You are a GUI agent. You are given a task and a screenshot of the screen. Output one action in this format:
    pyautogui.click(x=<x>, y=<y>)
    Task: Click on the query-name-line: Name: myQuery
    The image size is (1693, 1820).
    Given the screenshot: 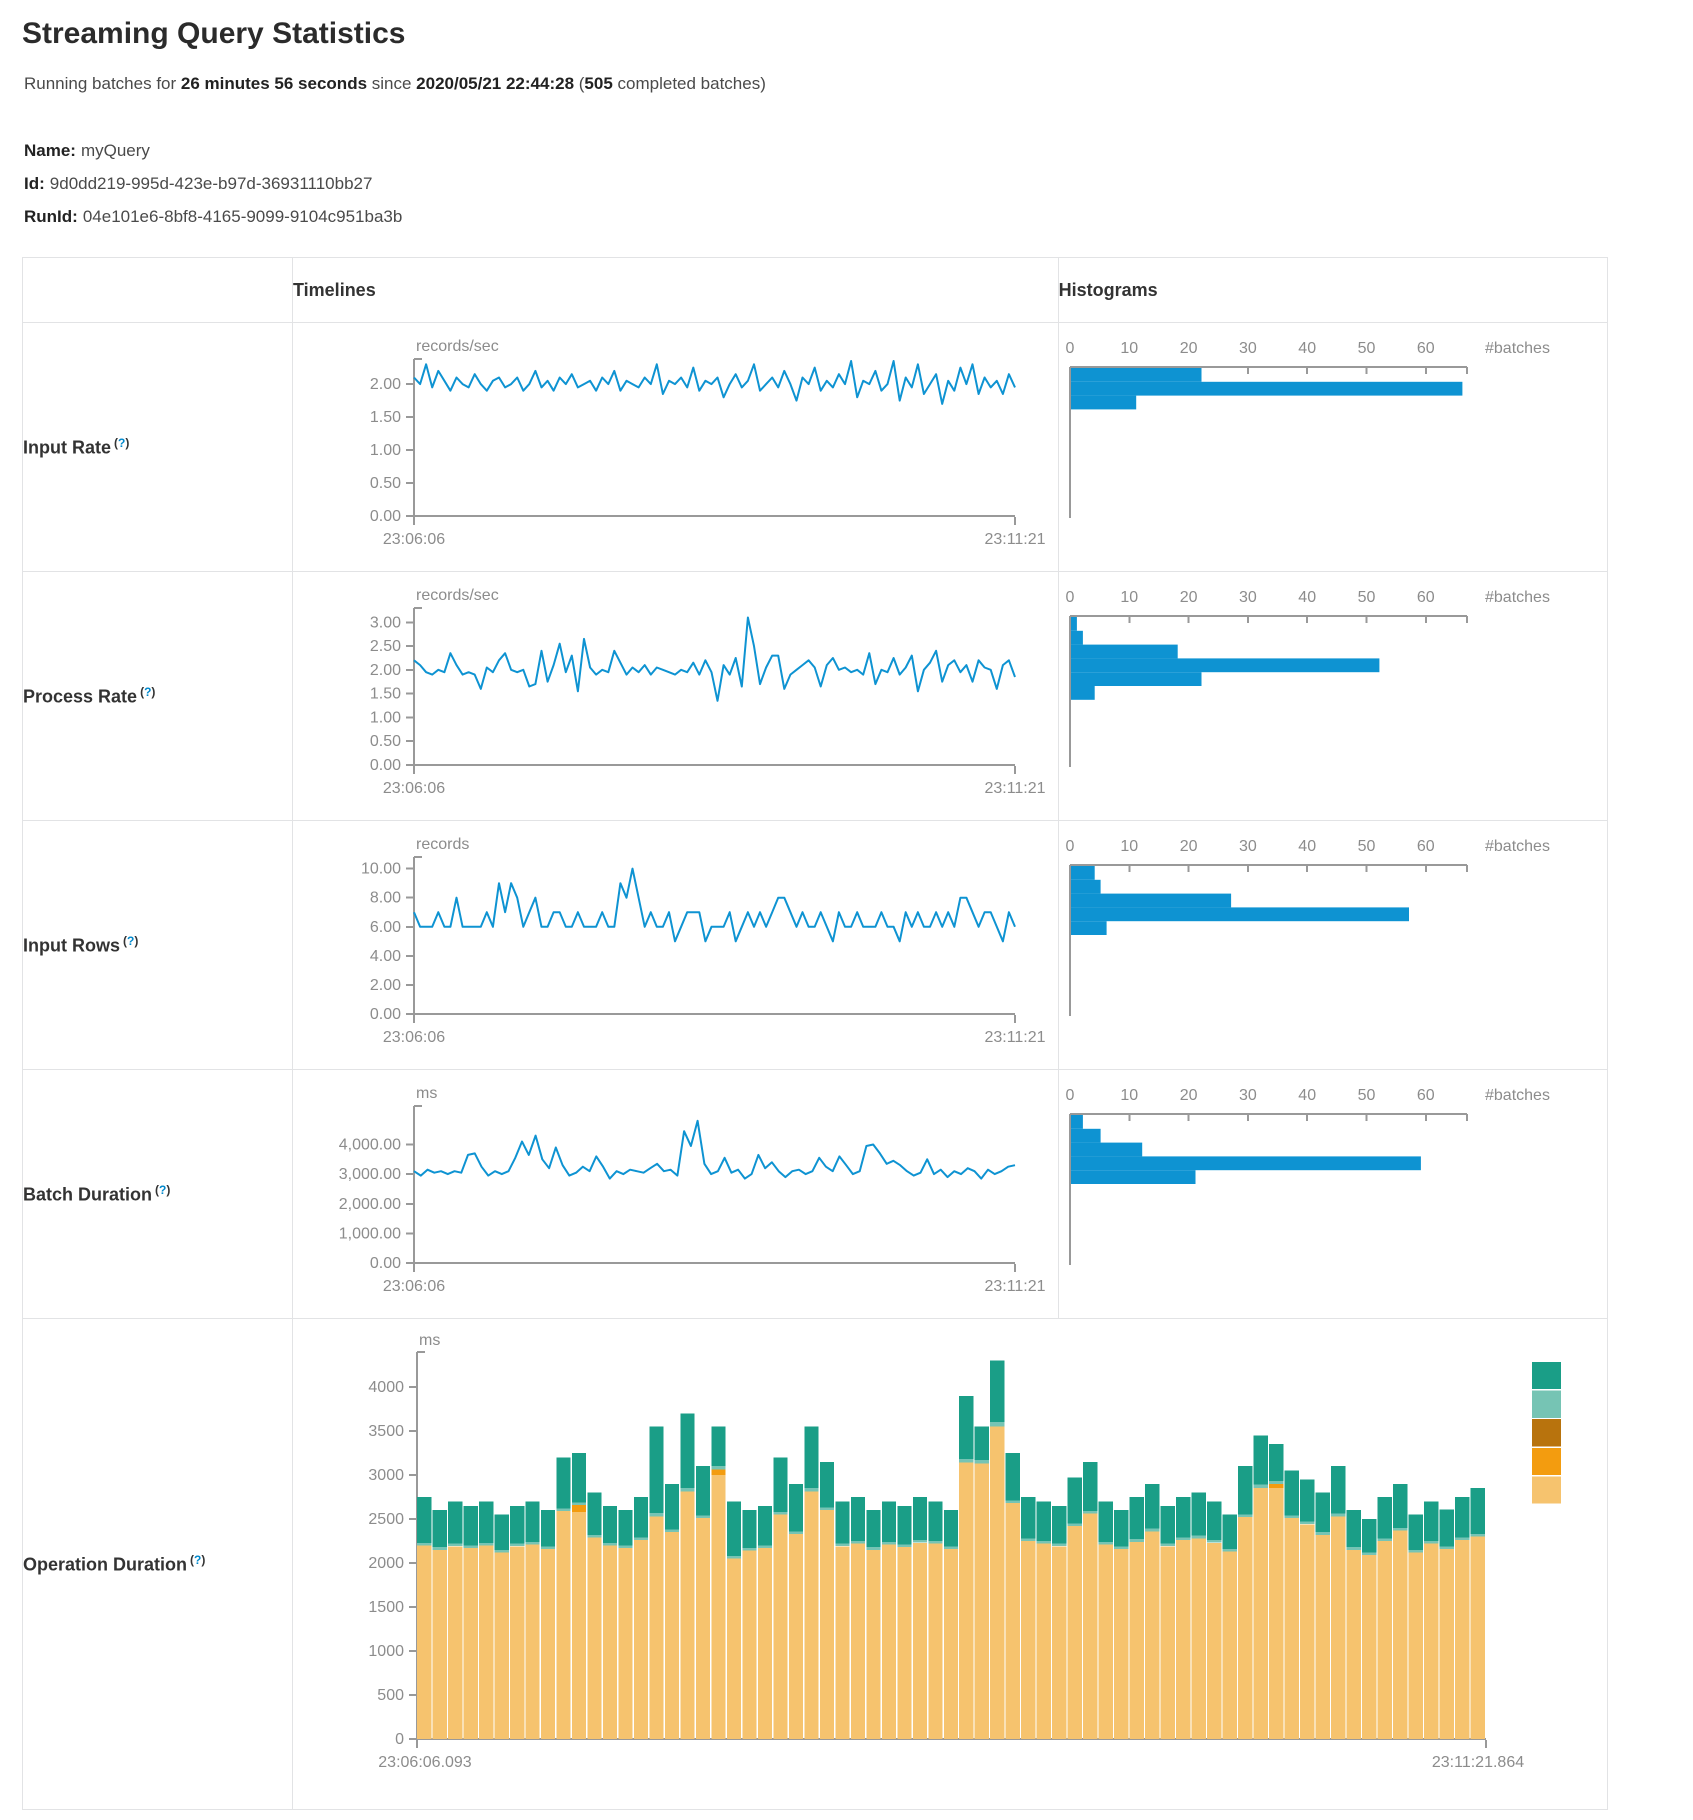 What is the action you would take?
    pyautogui.click(x=87, y=150)
    